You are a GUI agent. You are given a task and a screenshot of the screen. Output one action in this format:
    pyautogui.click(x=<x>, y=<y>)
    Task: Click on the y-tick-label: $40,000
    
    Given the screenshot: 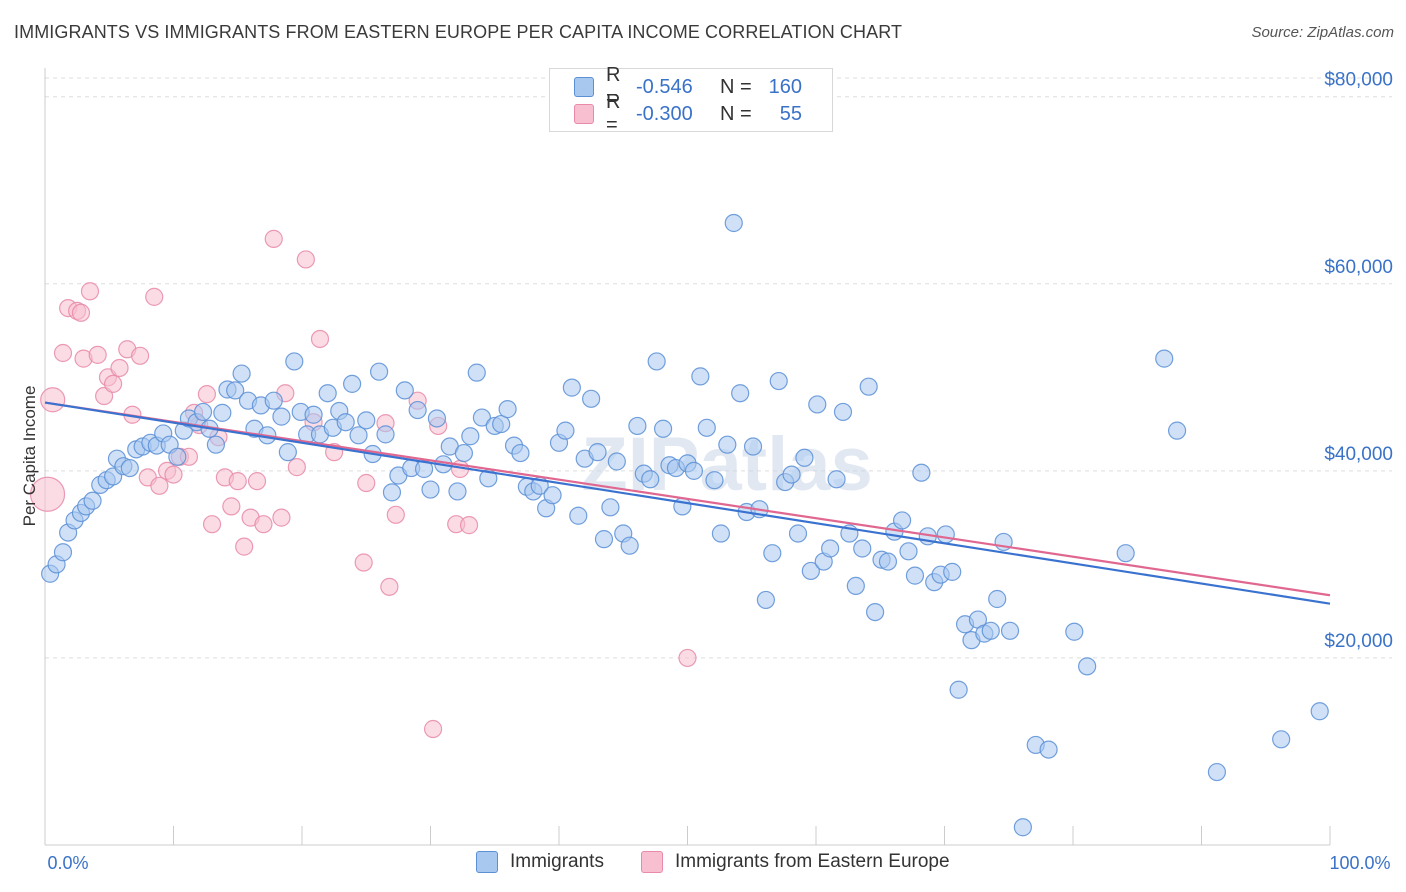 What is the action you would take?
    pyautogui.click(x=1358, y=454)
    